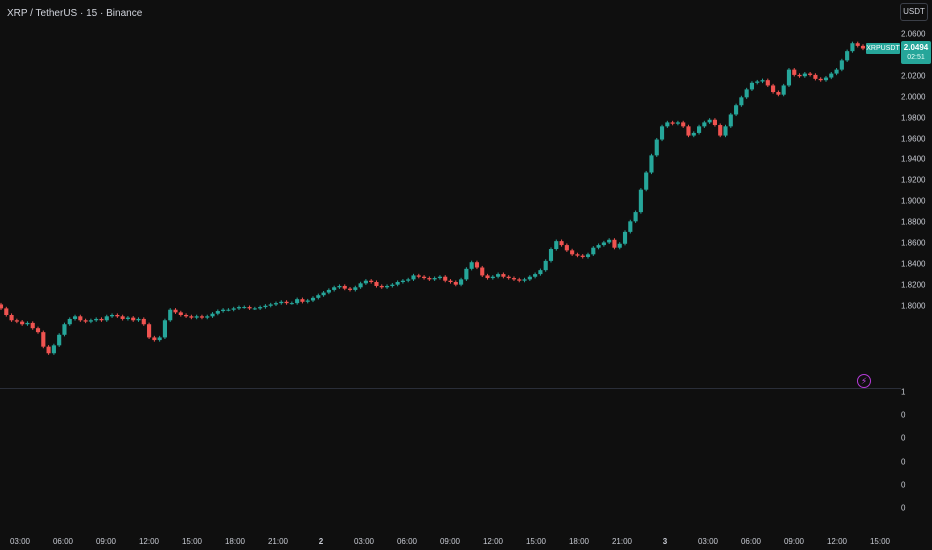 Image resolution: width=932 pixels, height=550 pixels. Describe the element at coordinates (913, 222) in the screenshot. I see `price-axis-label: 1.8800` at that location.